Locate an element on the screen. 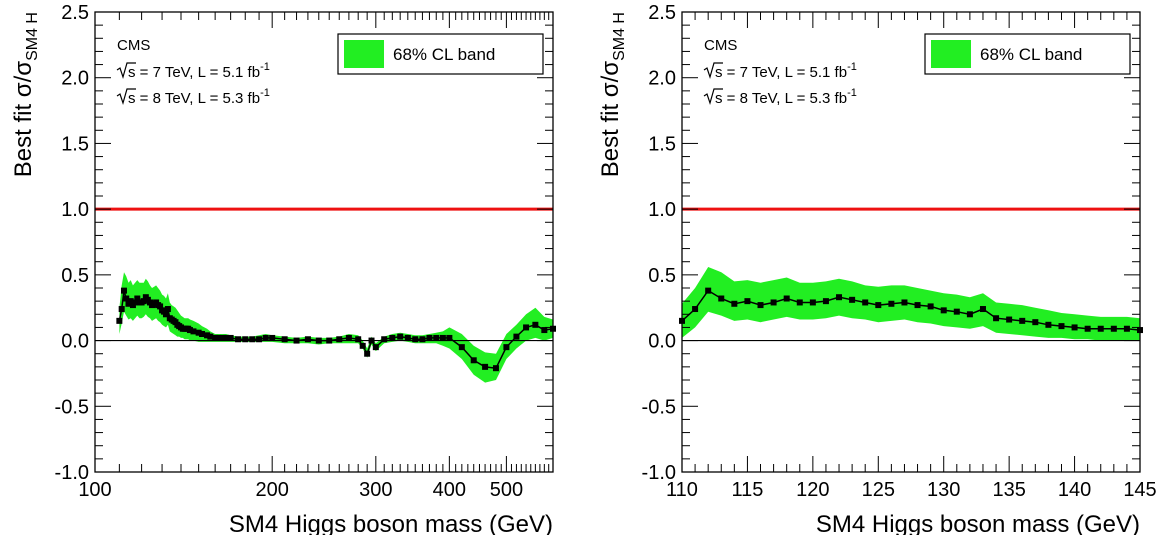 This screenshot has height=535, width=1169. y-tick-label: 1.0 is located at coordinates (75, 210).